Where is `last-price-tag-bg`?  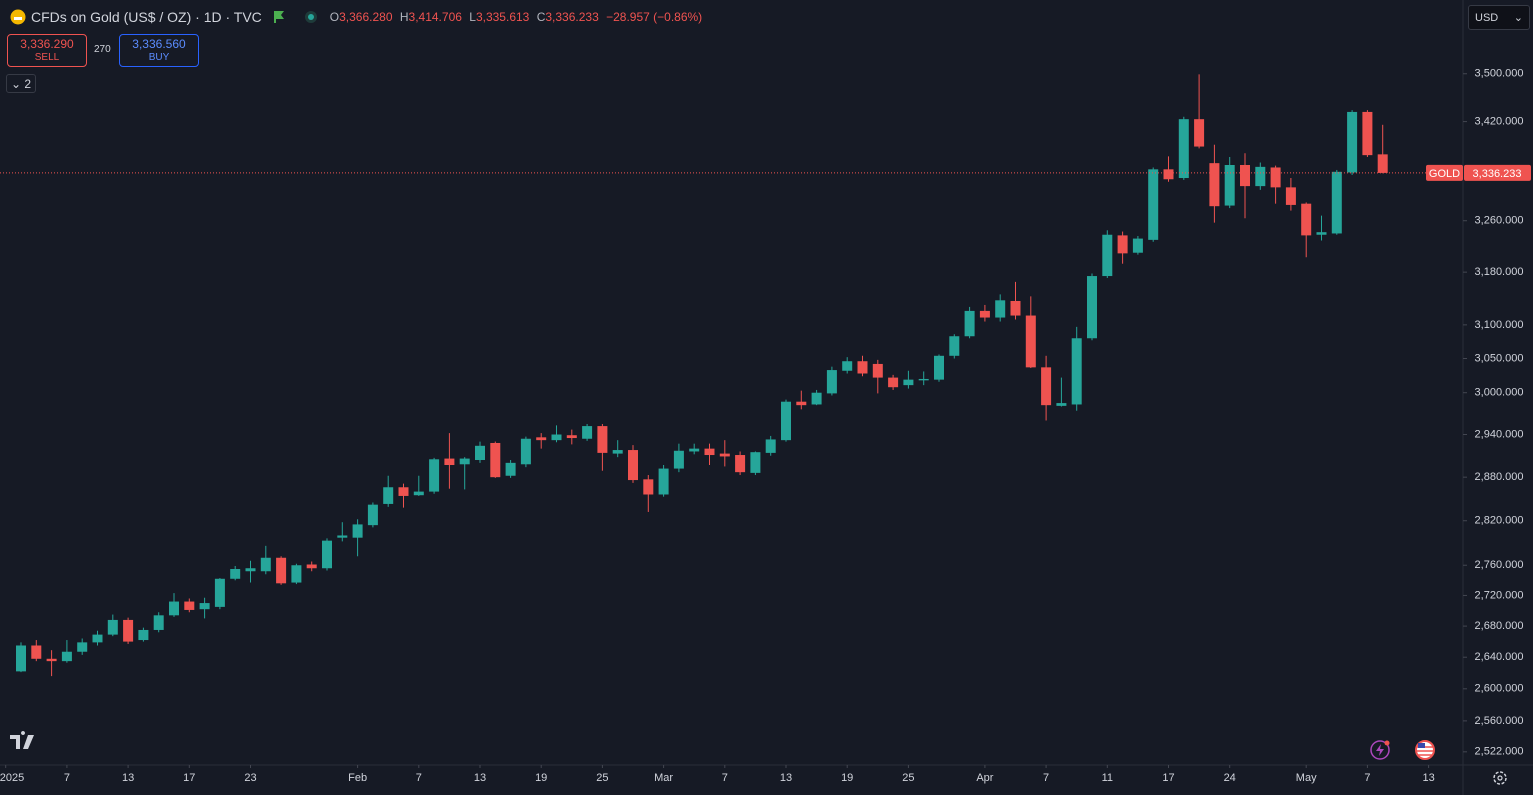
last-price-tag-bg is located at coordinates (1497, 172).